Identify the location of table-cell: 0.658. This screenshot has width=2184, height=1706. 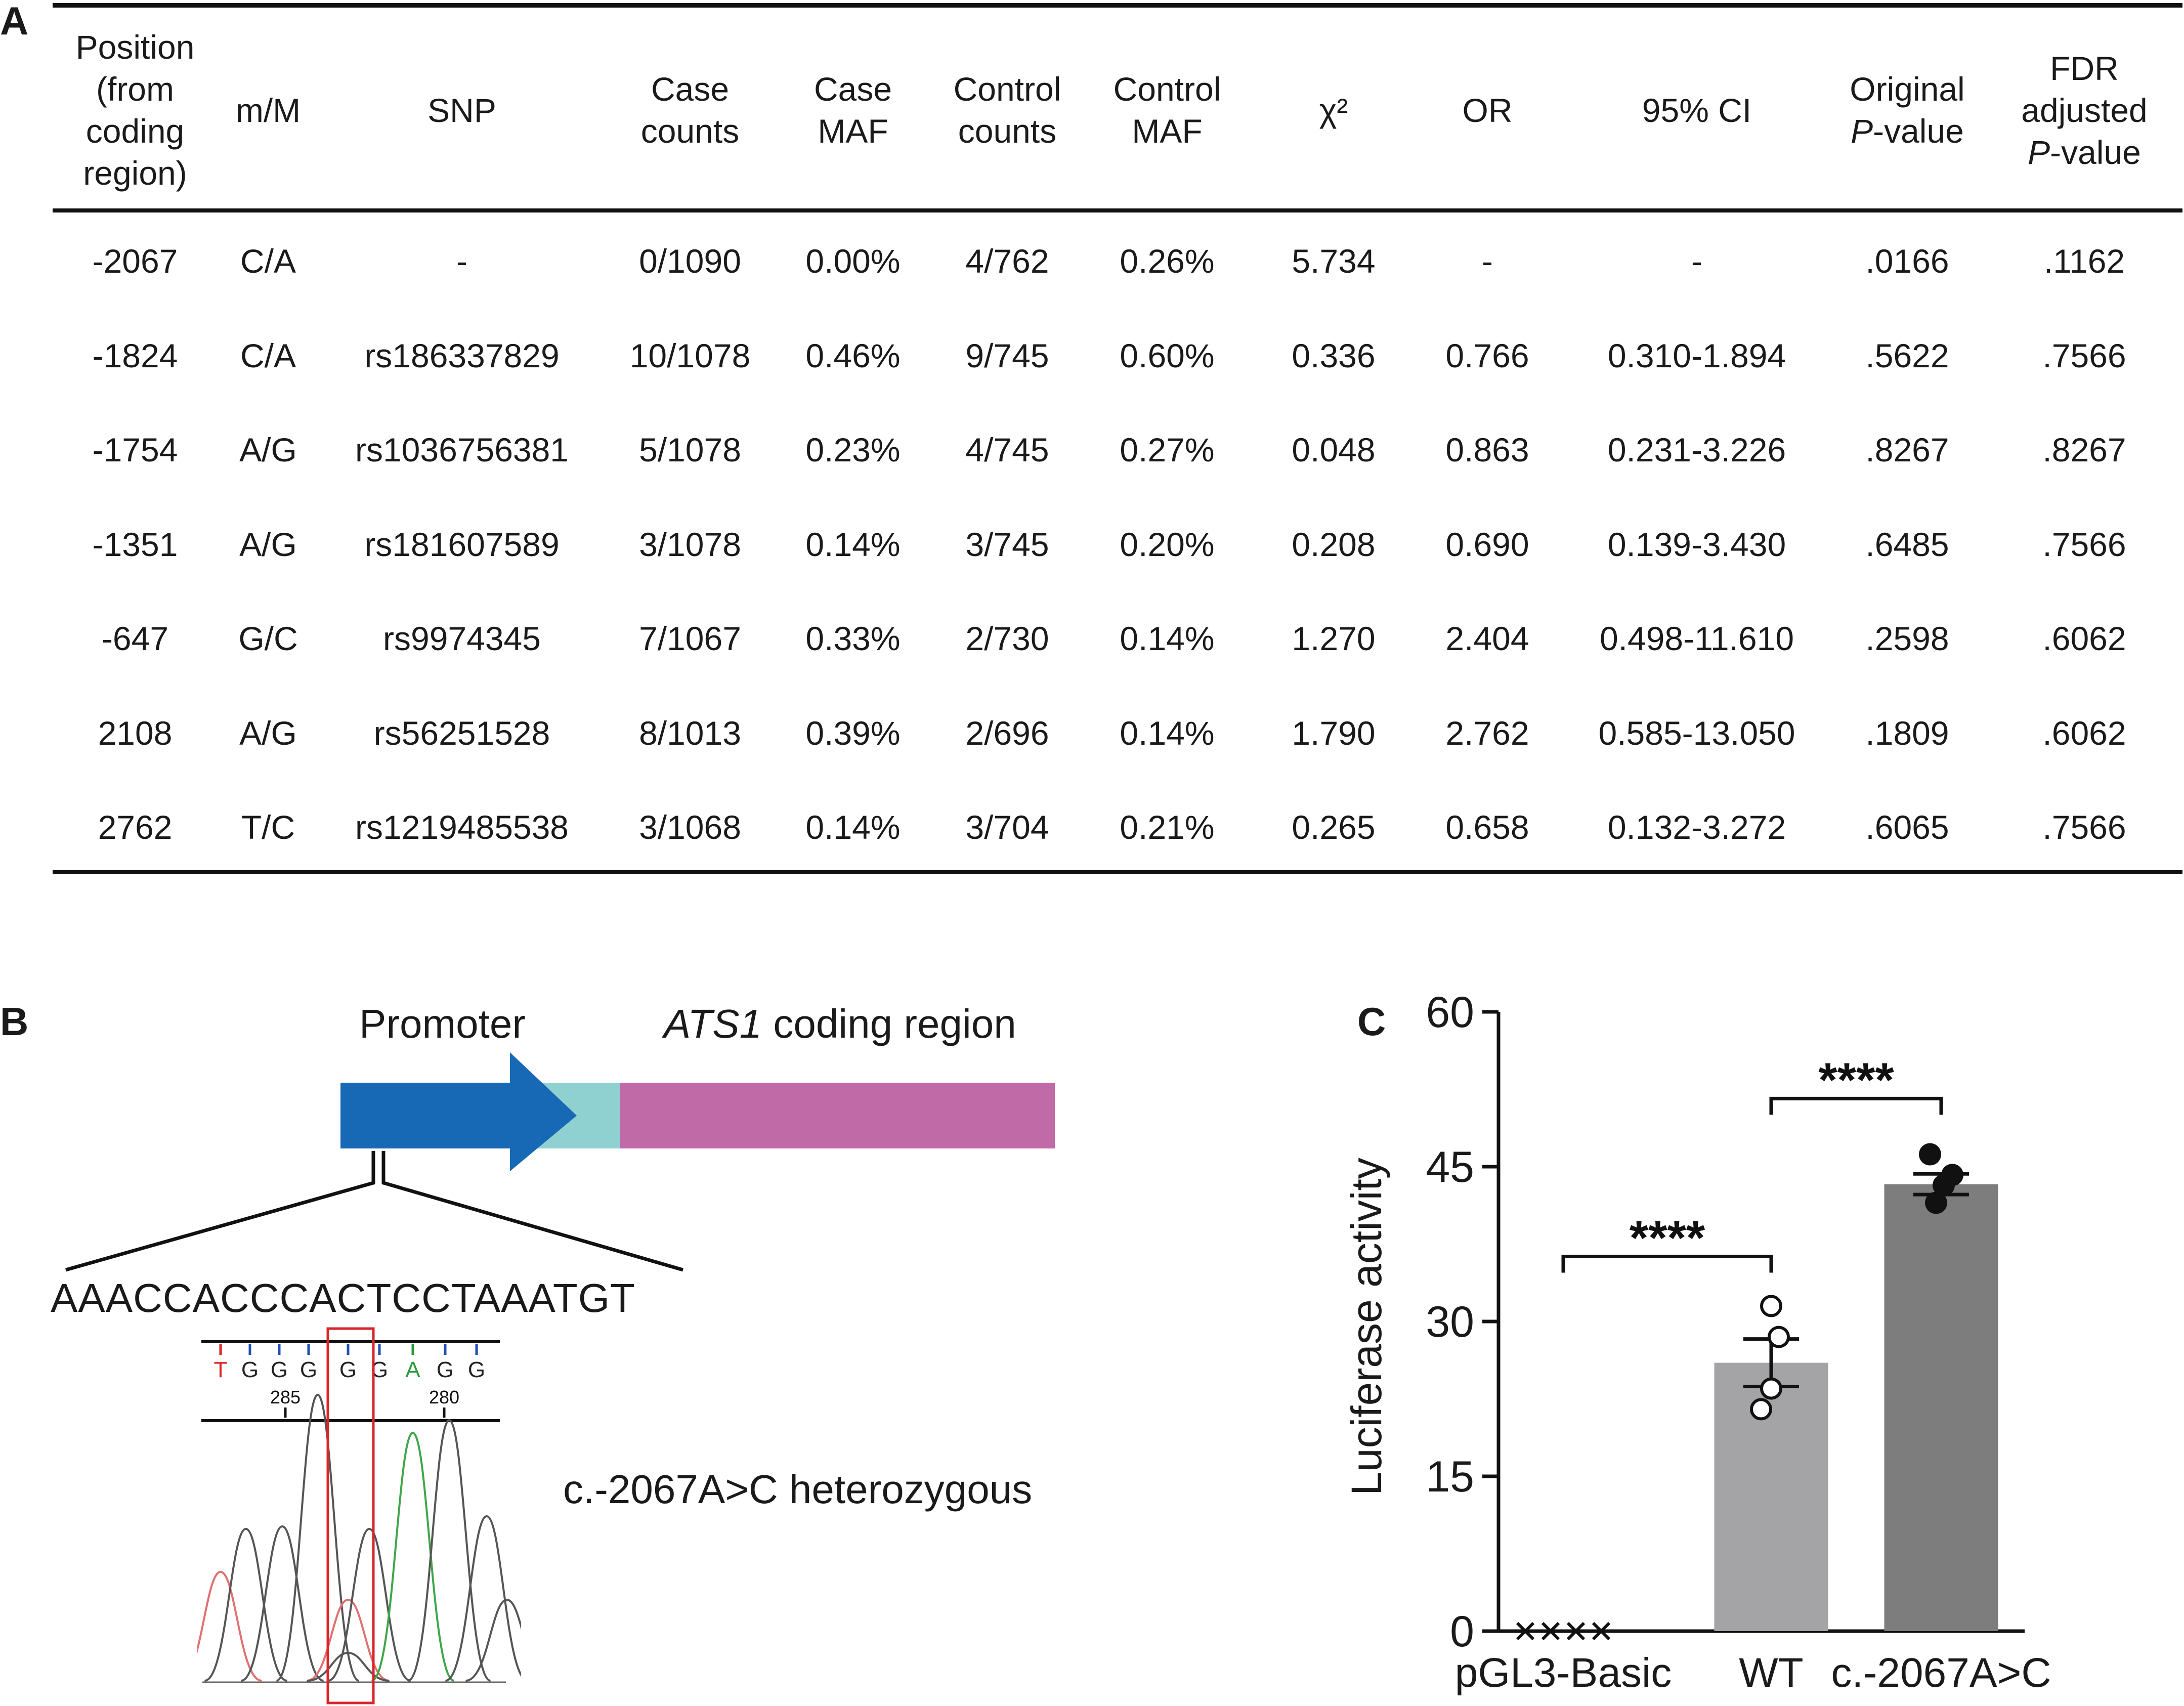
(1487, 827).